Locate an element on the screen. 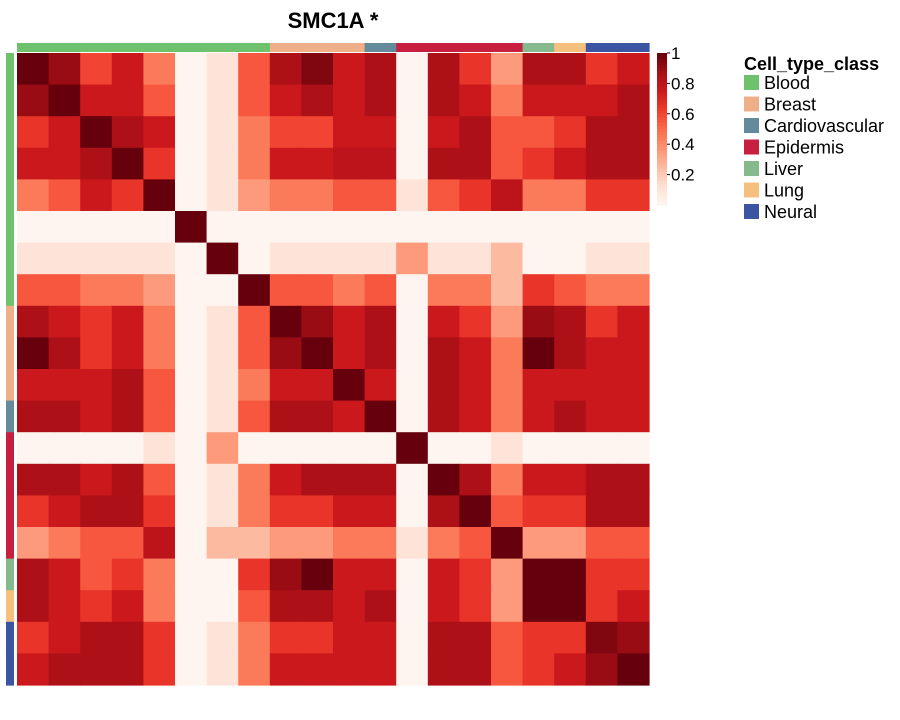 This screenshot has width=900, height=720. legend-label: Breast is located at coordinates (790, 105).